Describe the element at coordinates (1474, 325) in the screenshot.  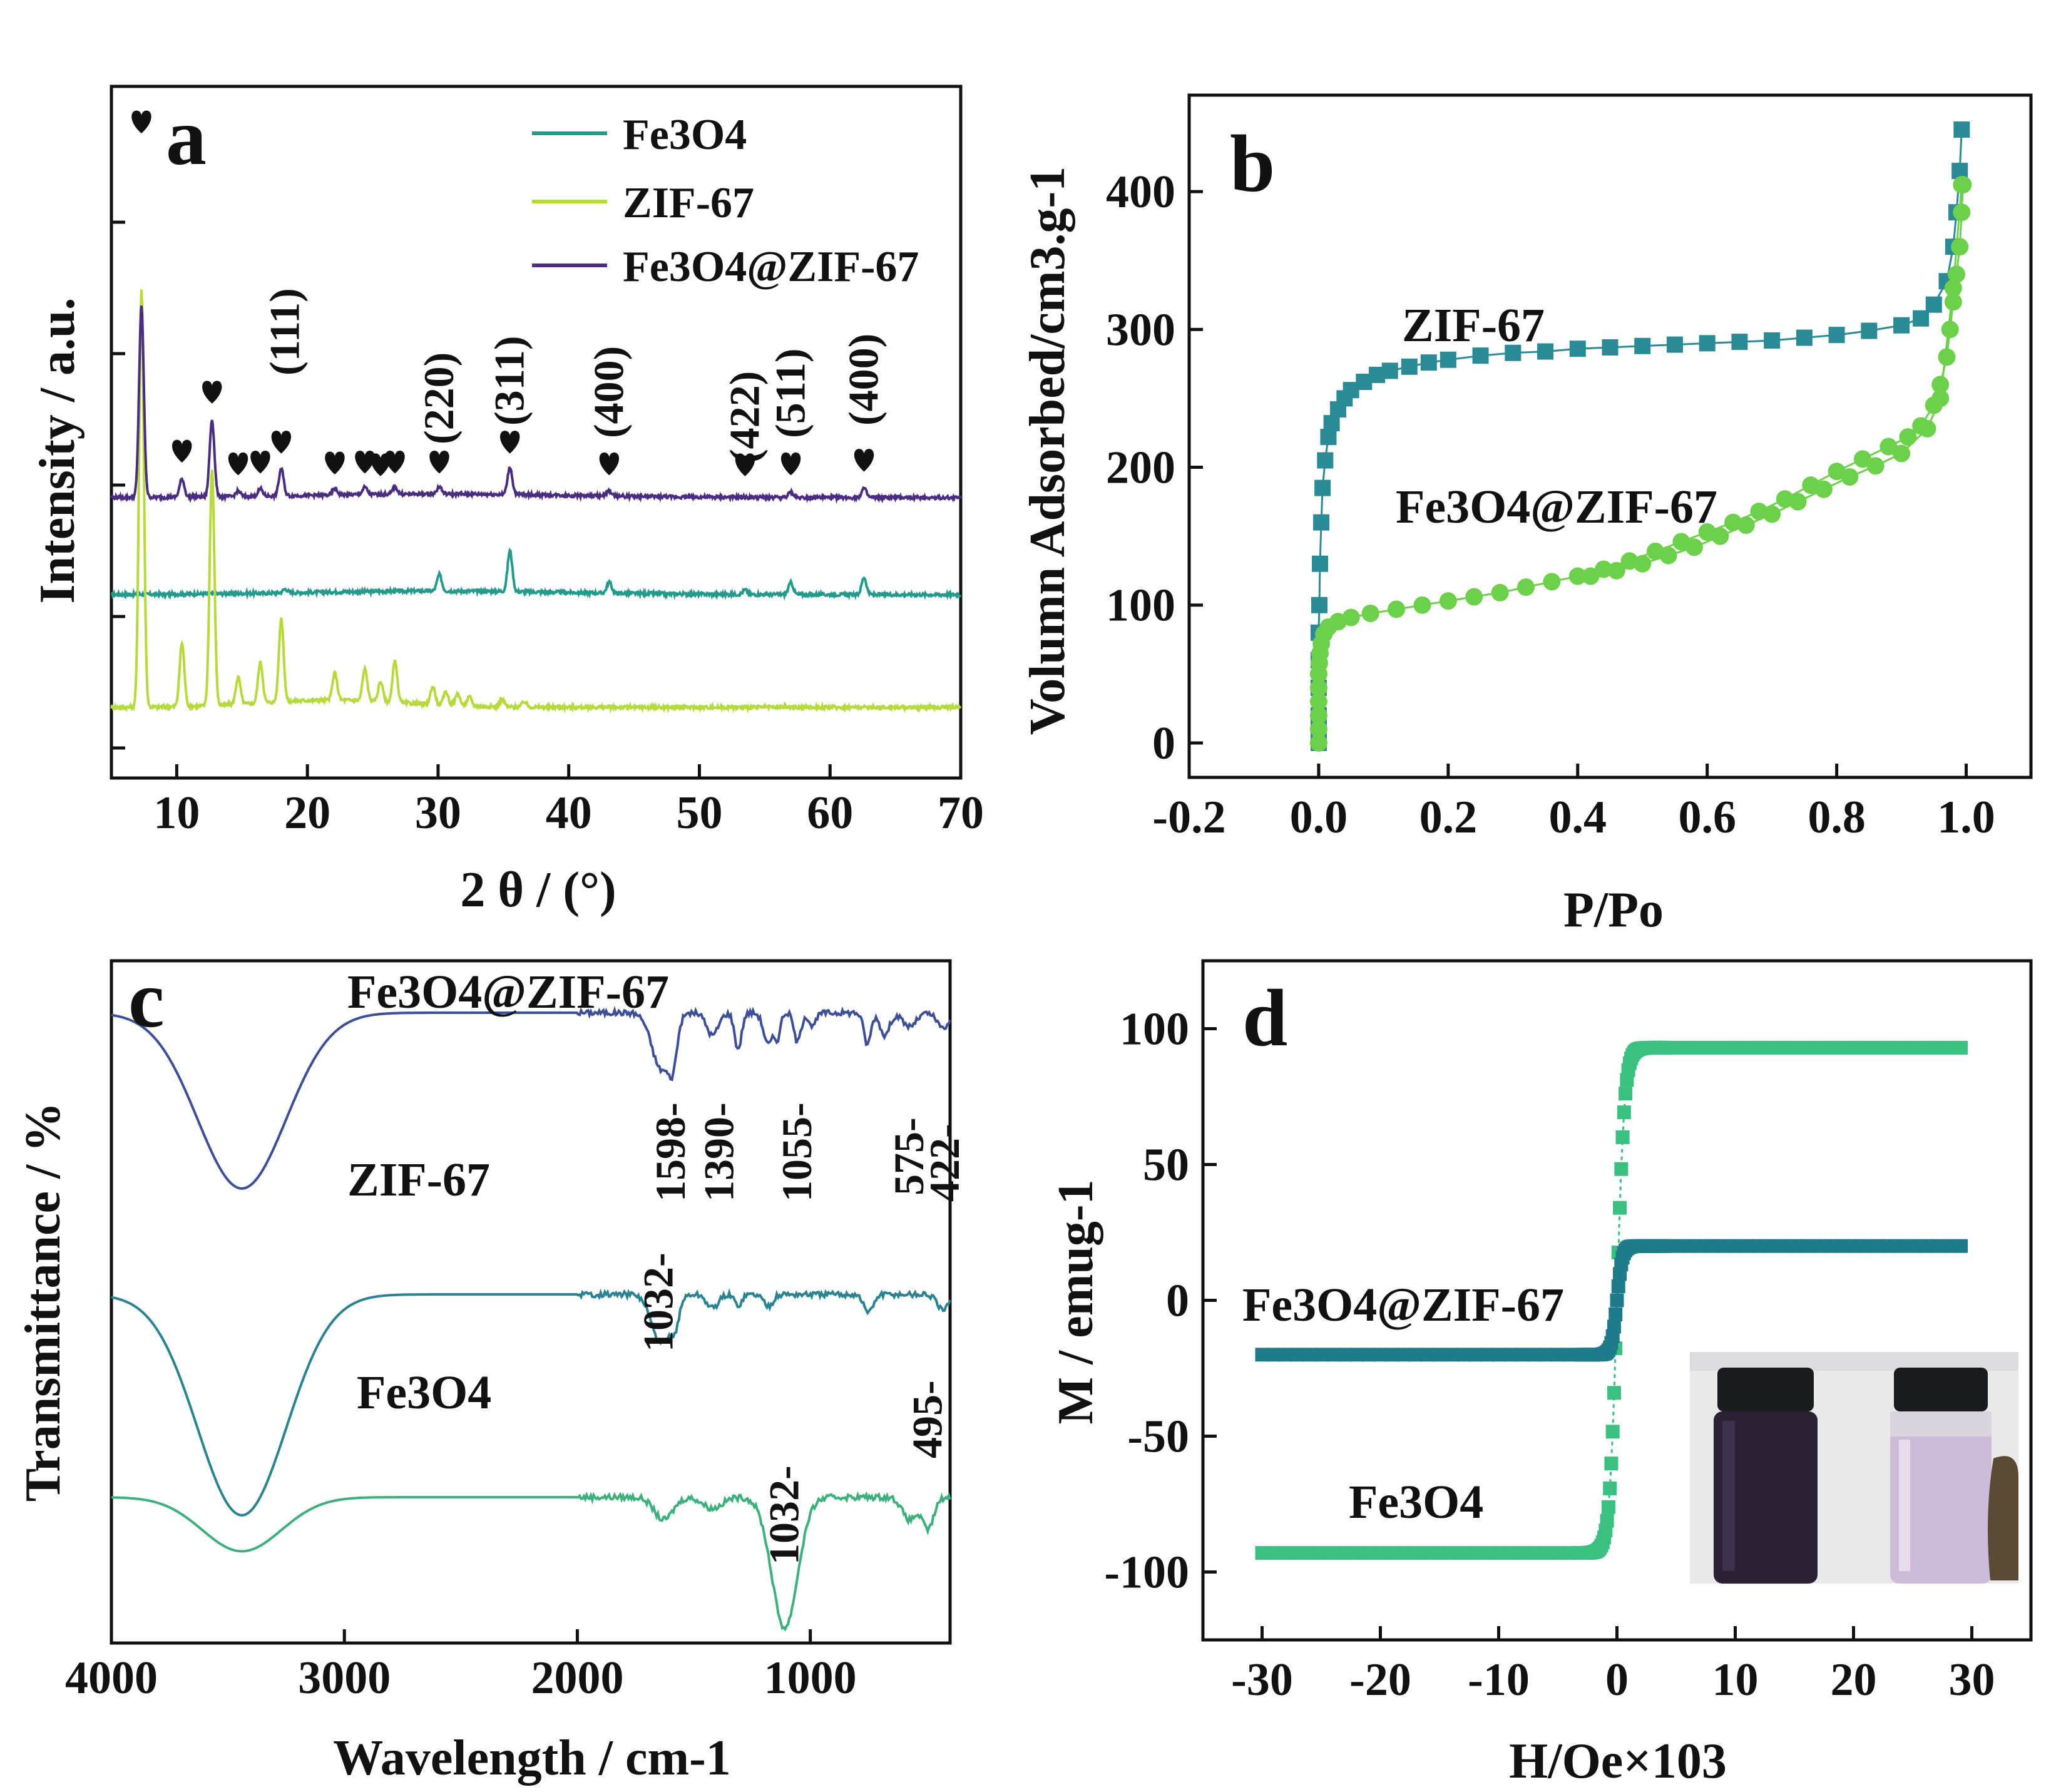
I see `panel-b-label-zif67: ZIF-67` at that location.